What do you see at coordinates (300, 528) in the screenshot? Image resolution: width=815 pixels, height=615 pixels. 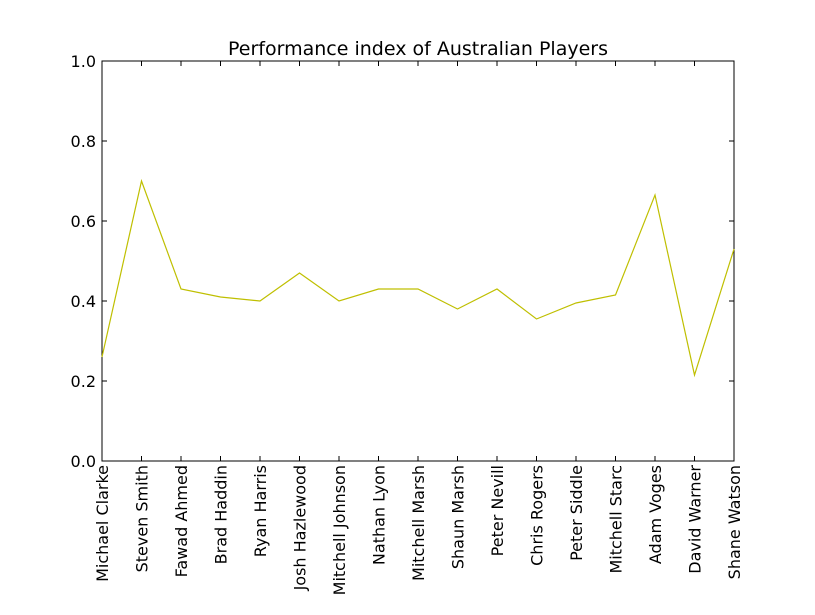 I see `x-tick-label: Josh Hazlewood` at bounding box center [300, 528].